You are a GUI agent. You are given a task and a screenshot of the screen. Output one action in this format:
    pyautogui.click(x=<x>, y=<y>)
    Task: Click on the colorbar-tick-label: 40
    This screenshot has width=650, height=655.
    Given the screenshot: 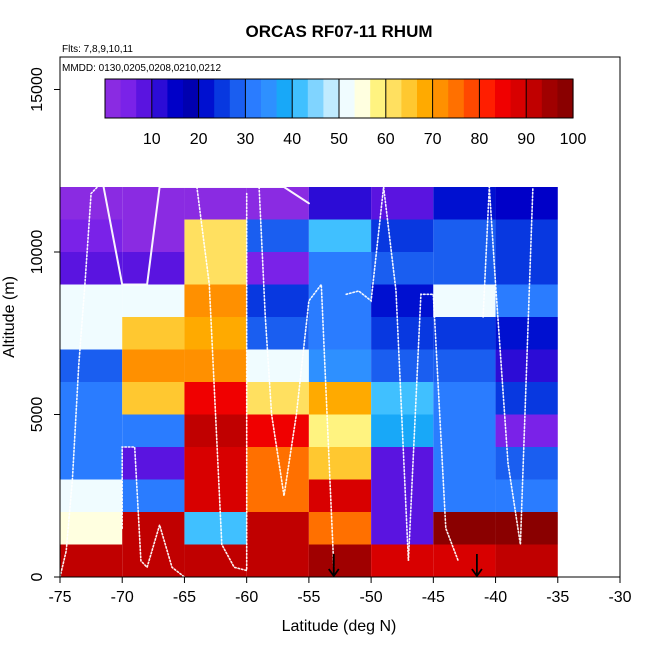 What is the action you would take?
    pyautogui.click(x=292, y=139)
    